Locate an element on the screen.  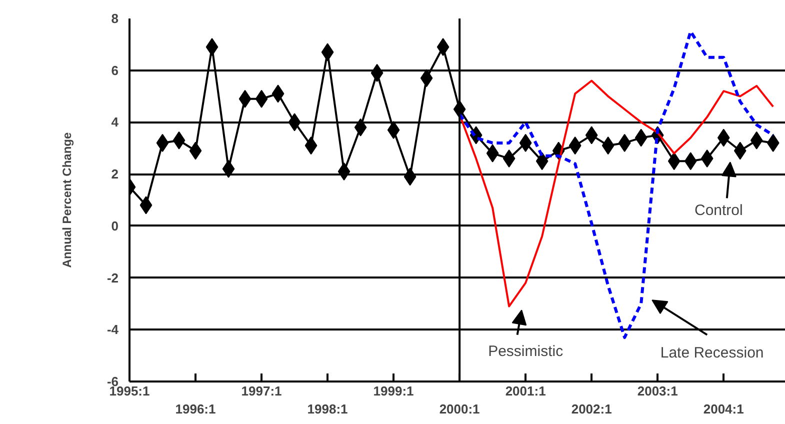
x-tick-label: 1997:1 is located at coordinates (261, 391).